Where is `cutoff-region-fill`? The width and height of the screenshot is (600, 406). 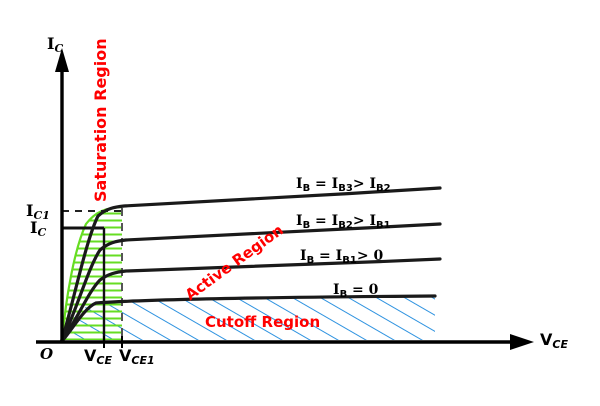 cutoff-region-fill is located at coordinates (248, 318).